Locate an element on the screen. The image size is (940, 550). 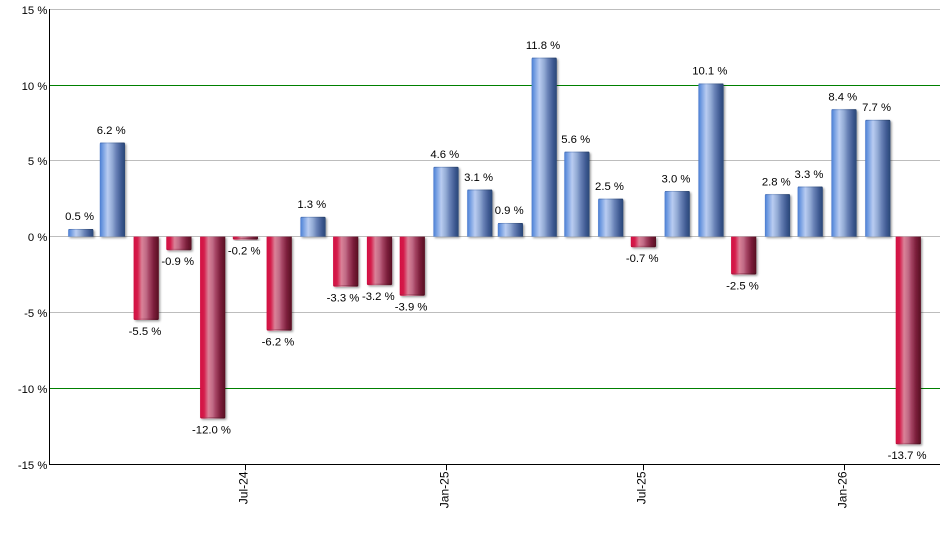
svg-text: -3.2 % is located at coordinates (378, 297).